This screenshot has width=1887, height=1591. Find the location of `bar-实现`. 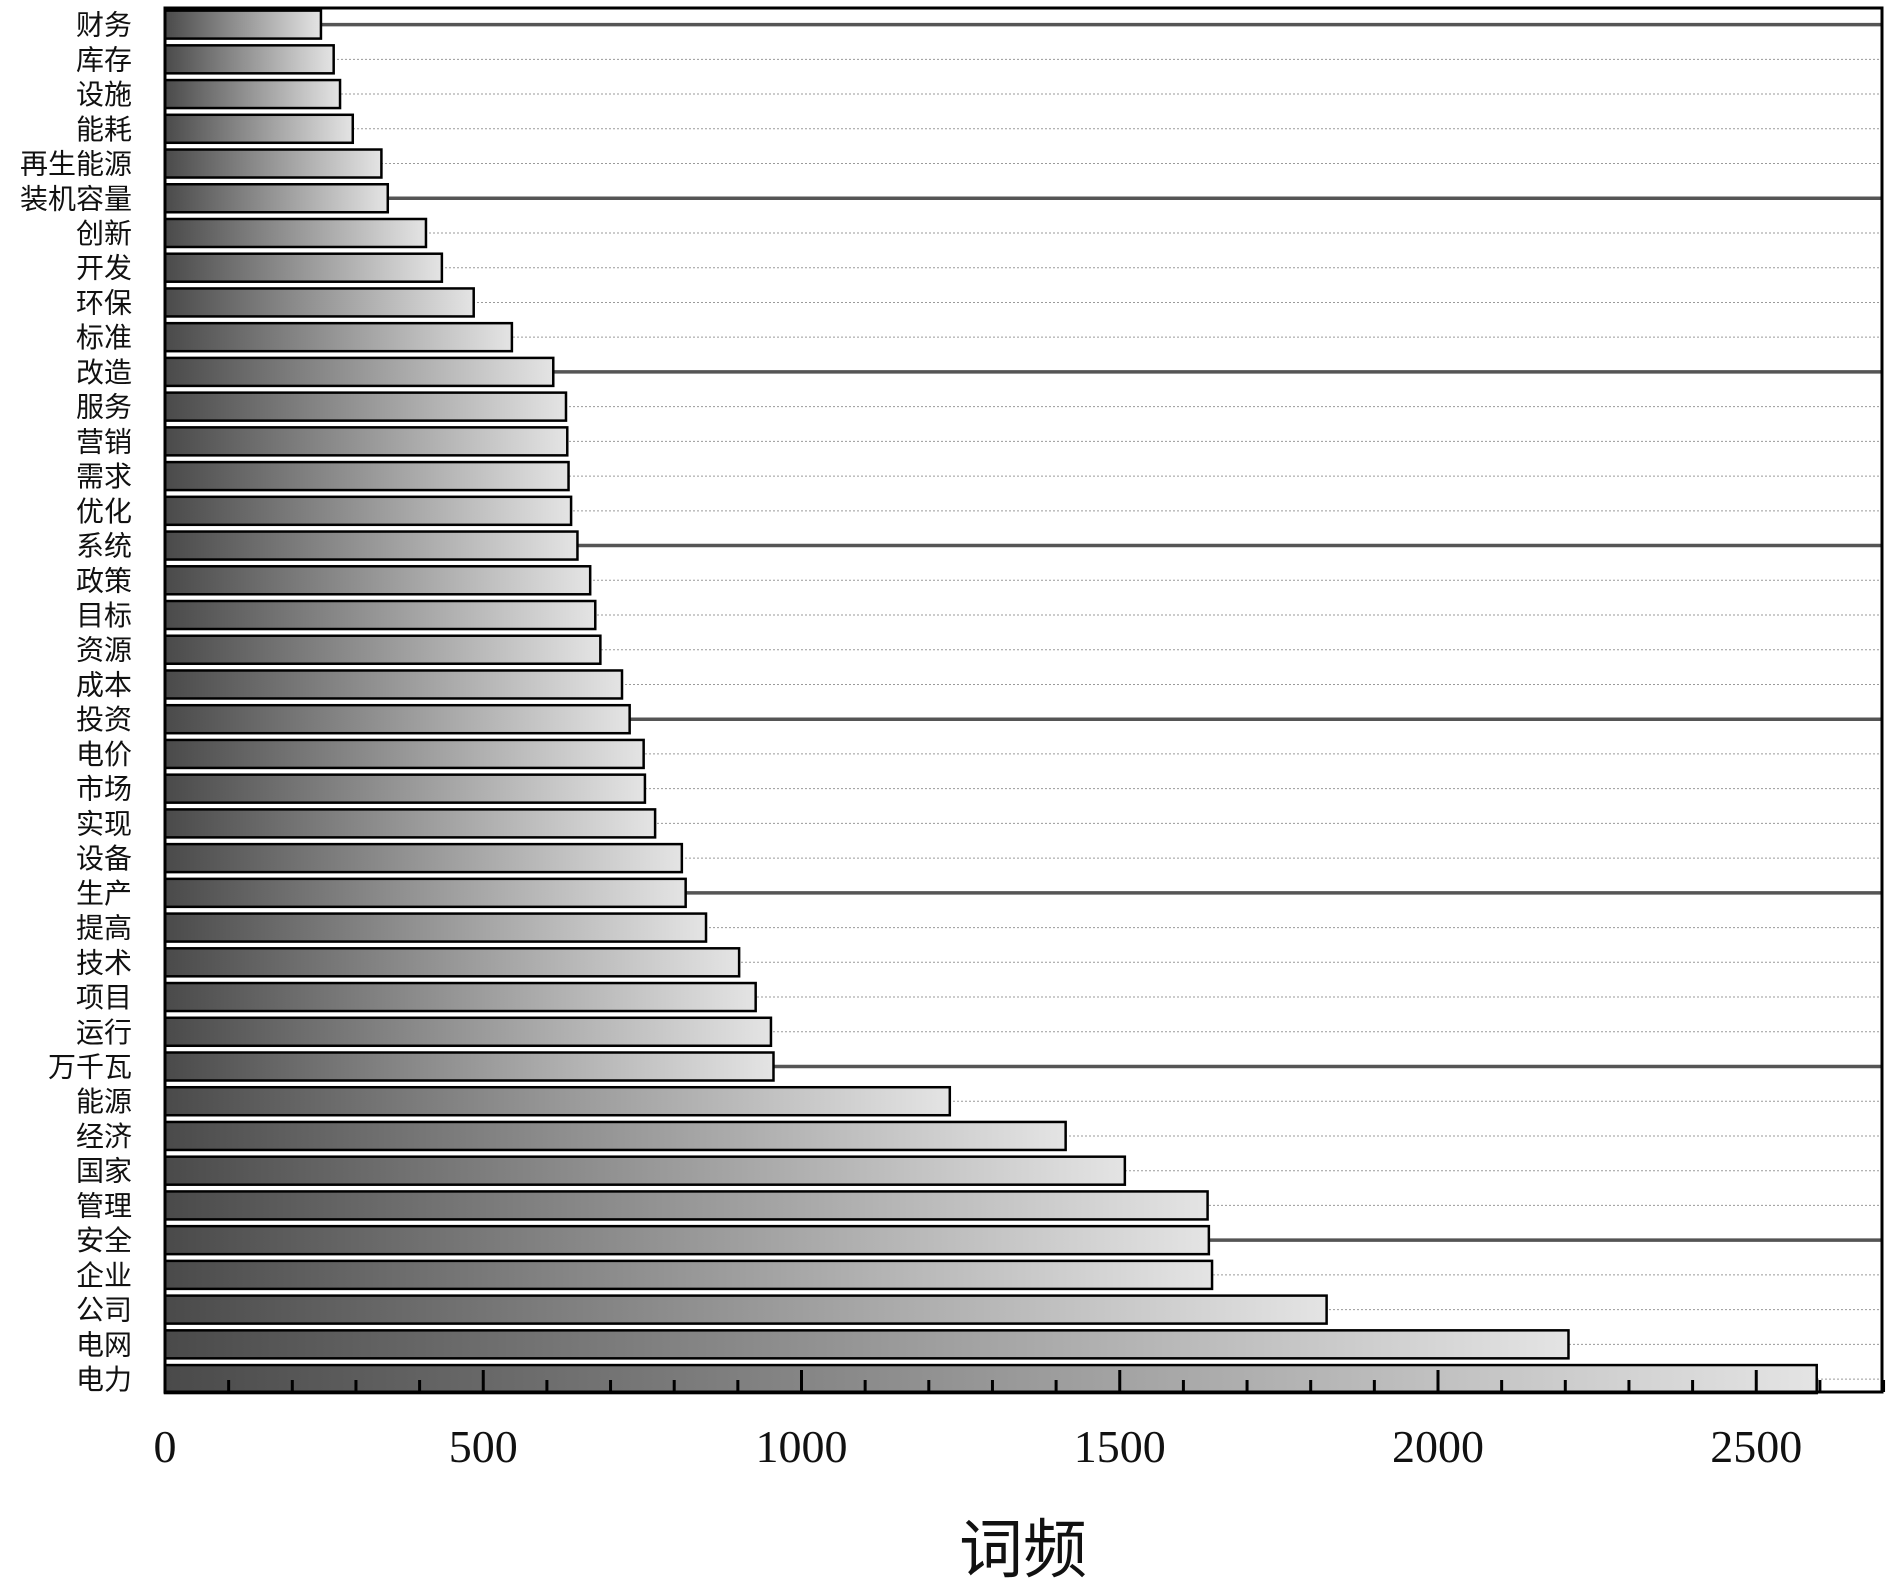

bar-实现 is located at coordinates (410, 823).